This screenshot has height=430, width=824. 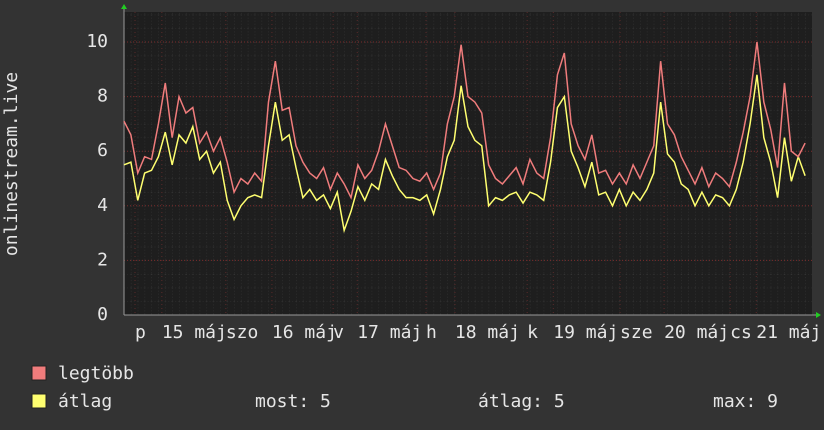 I want to click on x-tick-label: sze, so click(x=636, y=332).